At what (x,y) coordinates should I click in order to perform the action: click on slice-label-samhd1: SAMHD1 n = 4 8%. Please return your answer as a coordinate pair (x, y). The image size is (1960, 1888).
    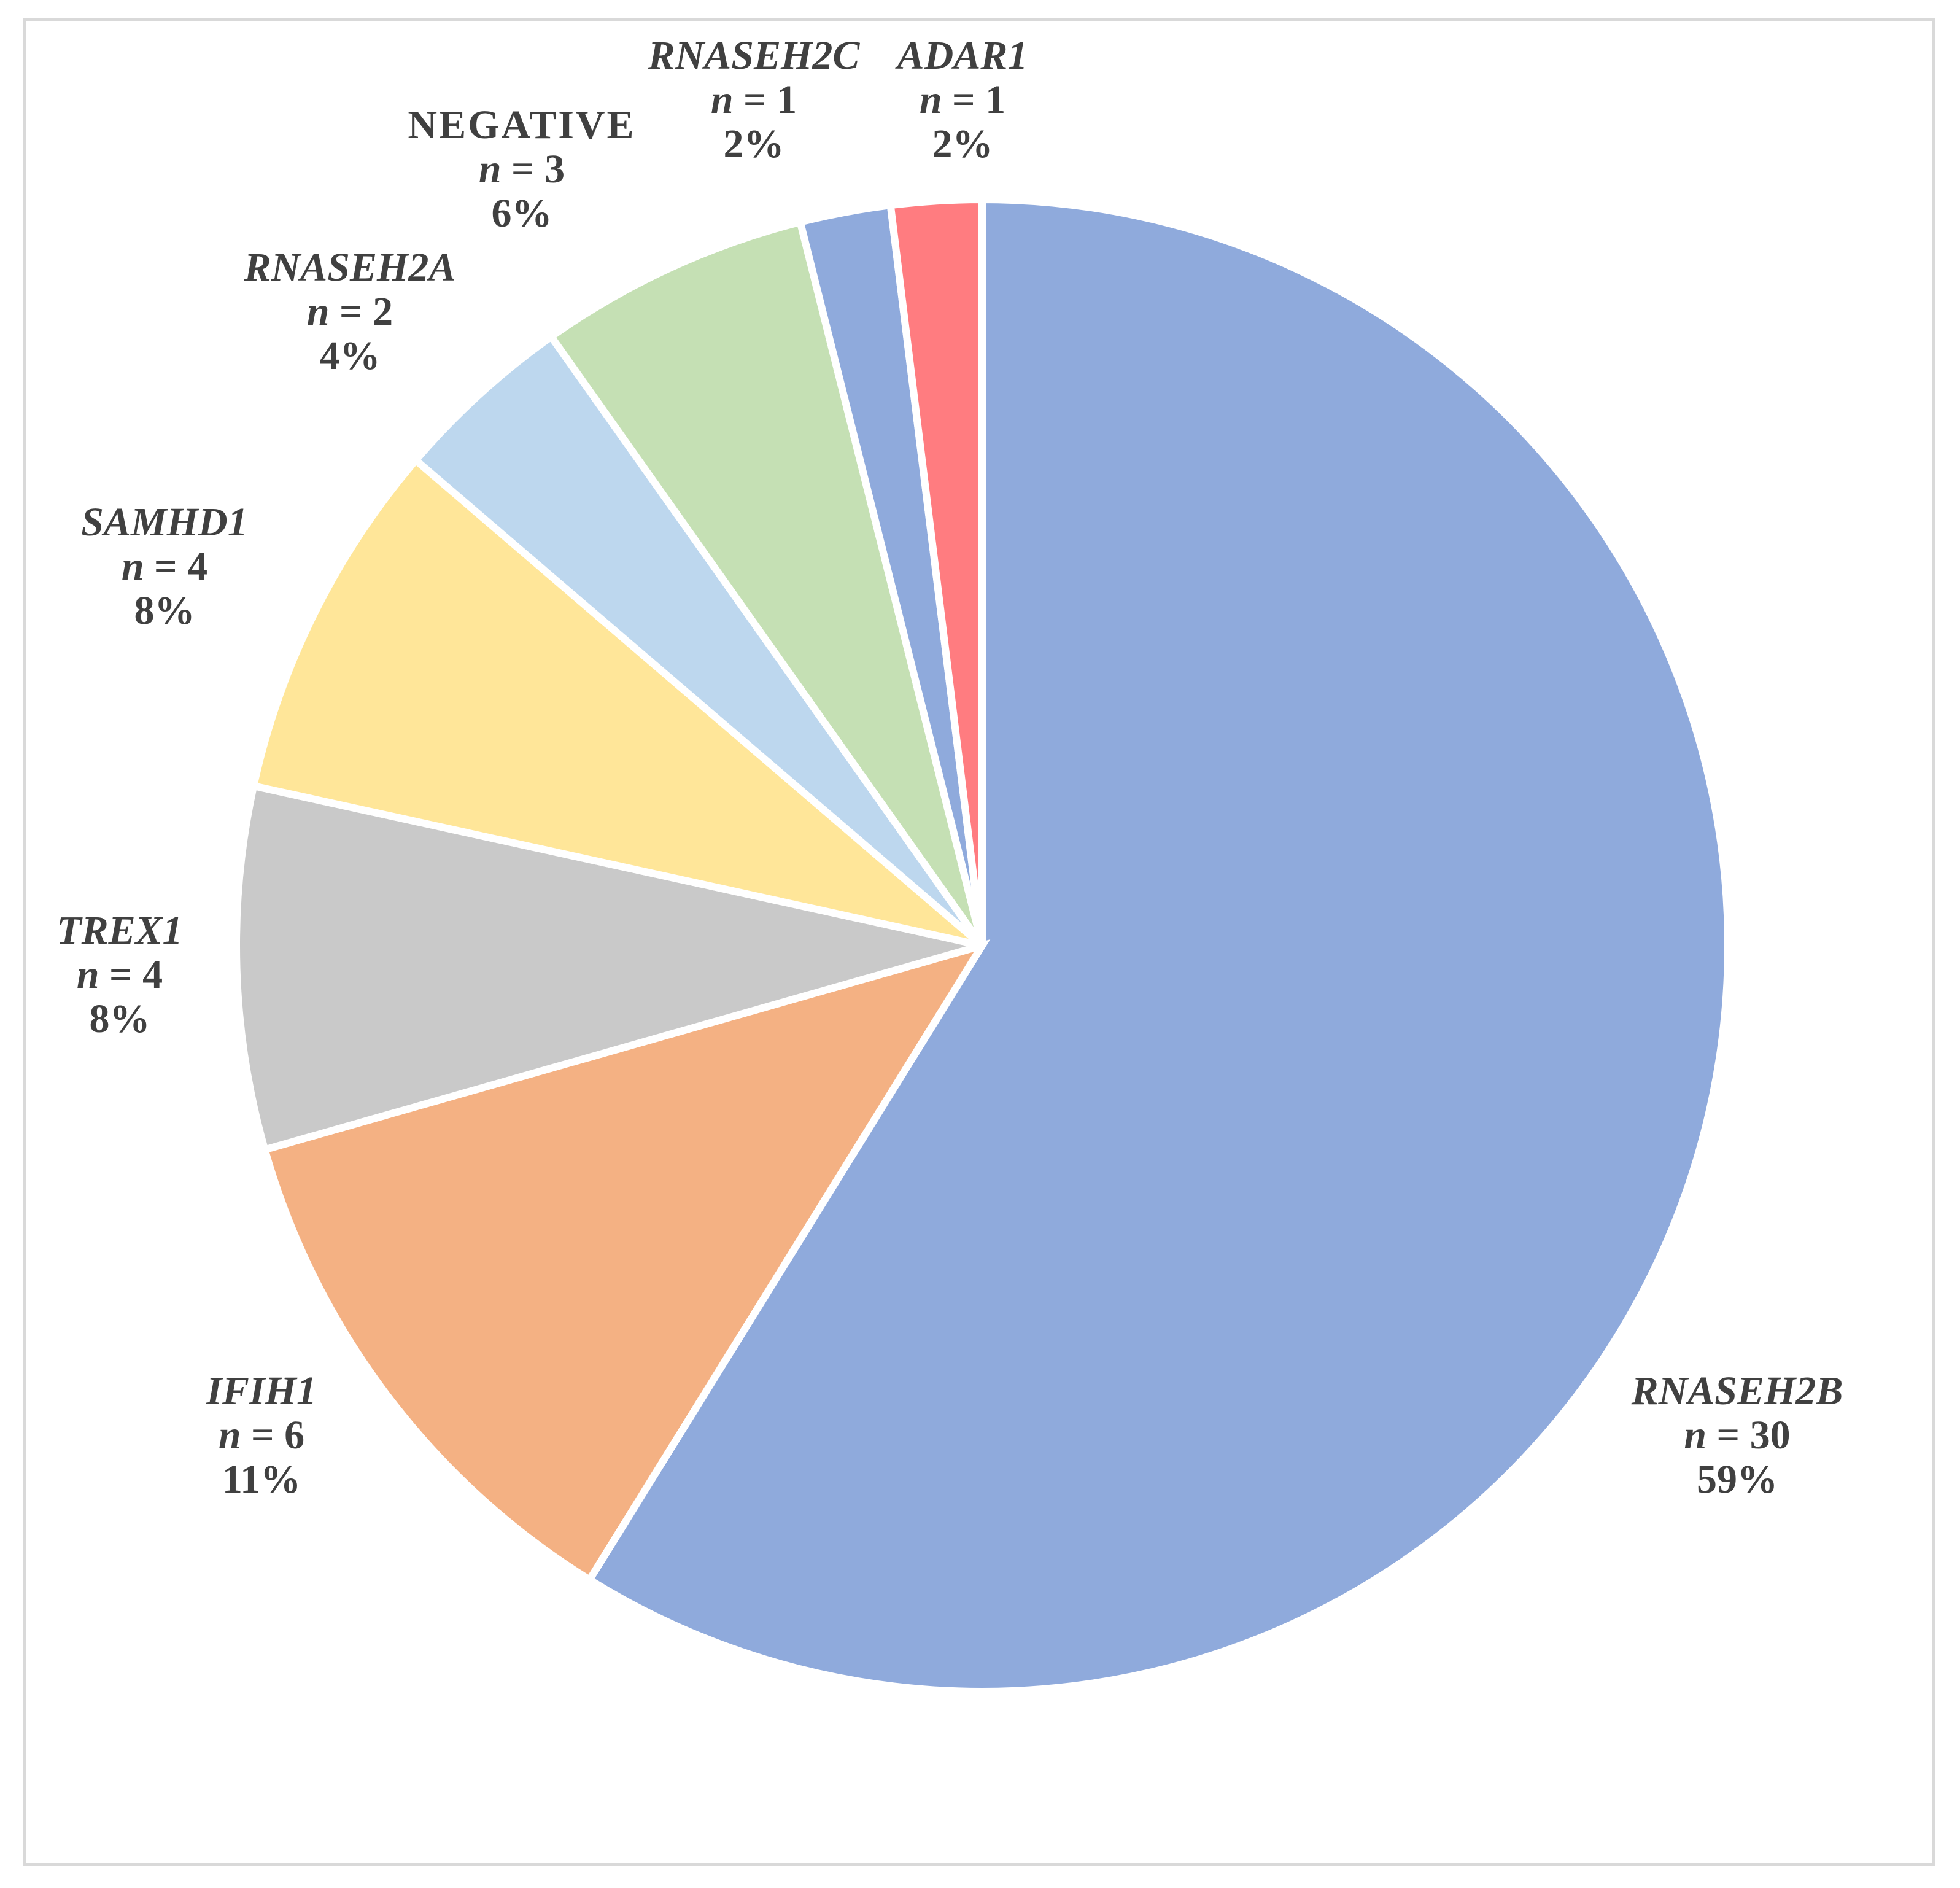
    Looking at the image, I should click on (164, 566).